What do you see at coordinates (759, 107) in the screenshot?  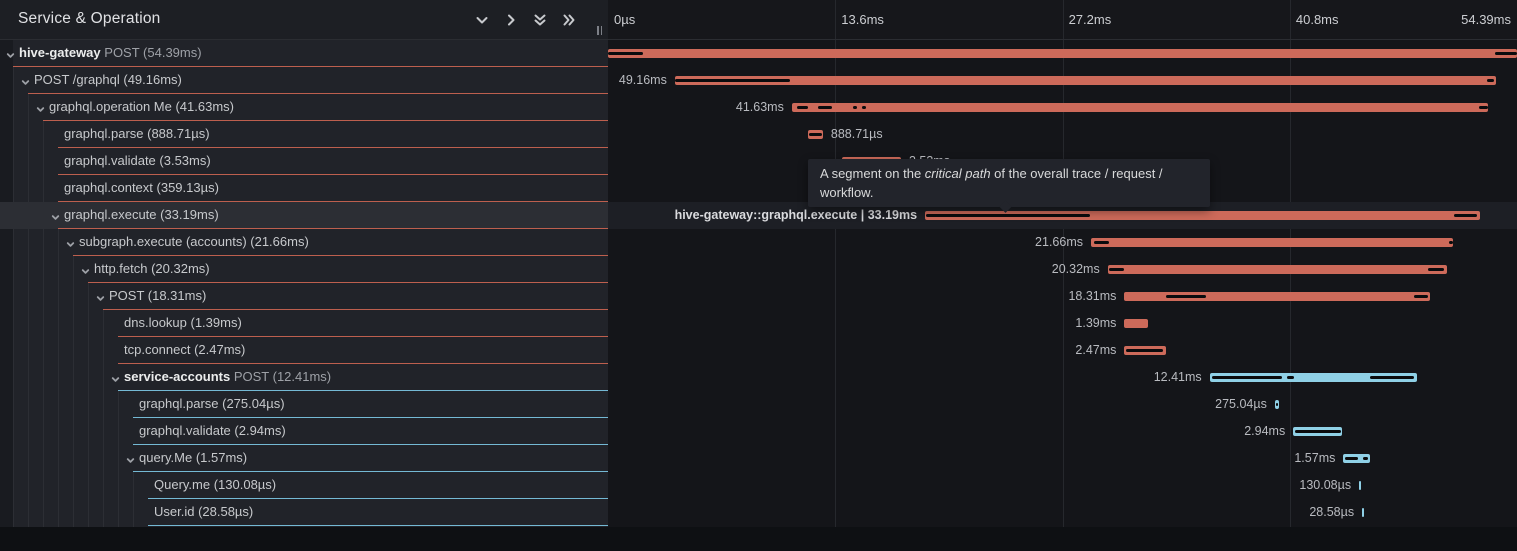 I see `span-duration-label: 41.63ms` at bounding box center [759, 107].